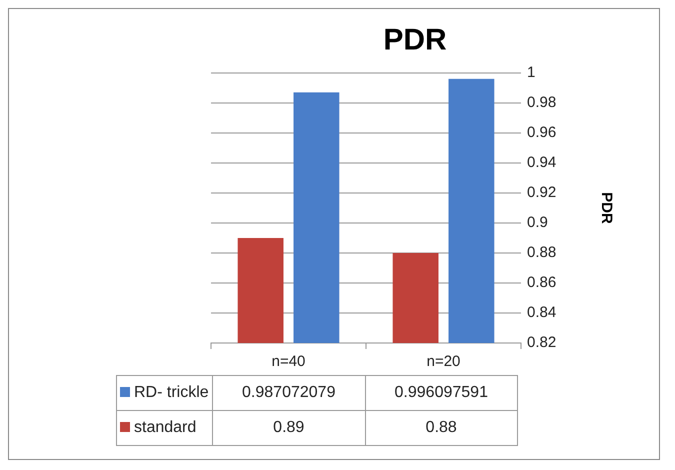  I want to click on y-tick-label: 0.96, so click(541, 133).